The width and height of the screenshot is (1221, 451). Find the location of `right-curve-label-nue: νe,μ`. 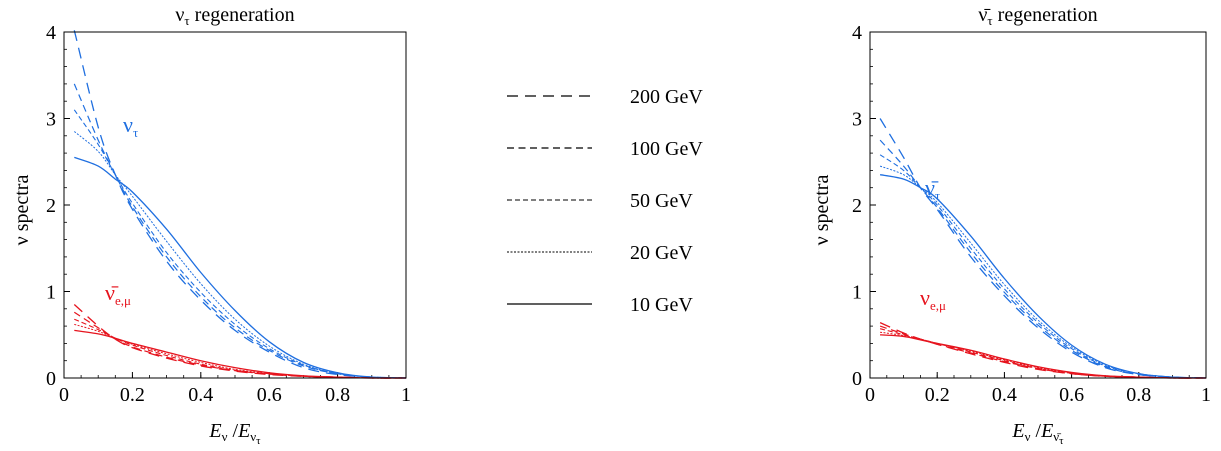

right-curve-label-nue: νe,μ is located at coordinates (933, 299).